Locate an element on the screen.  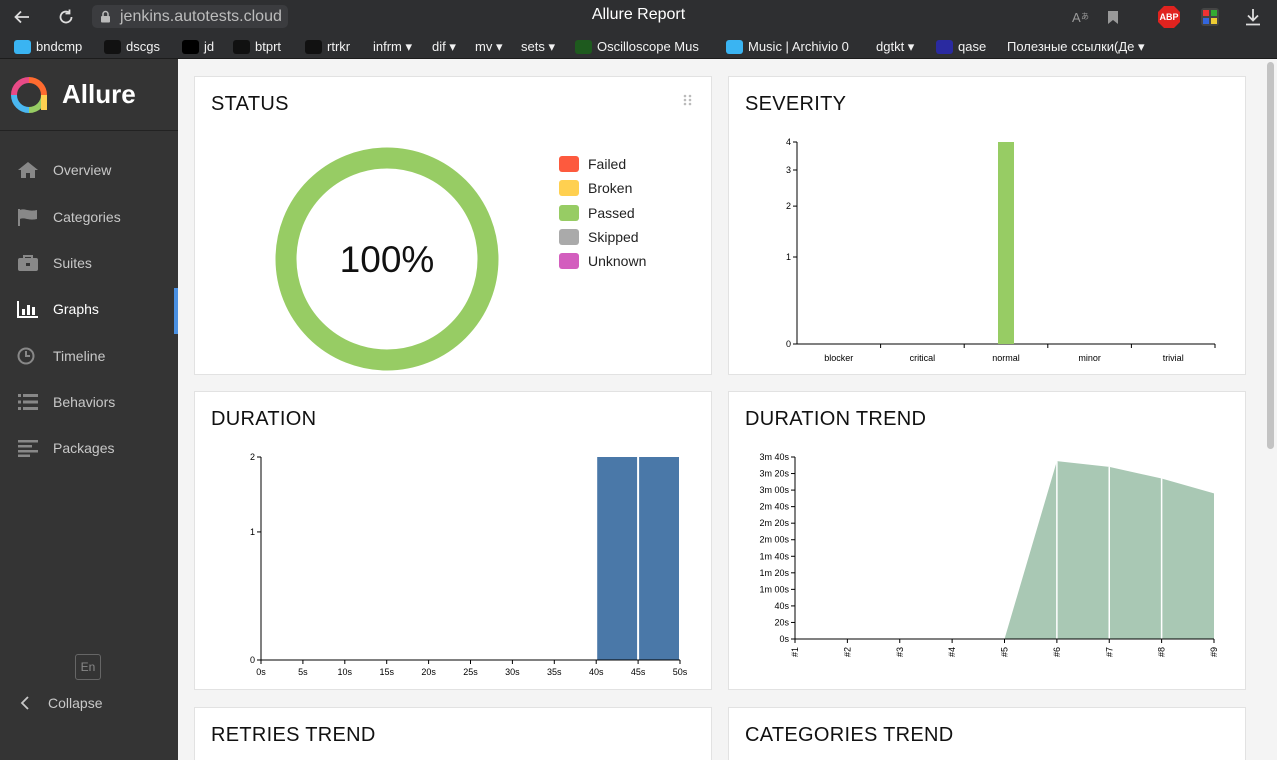
legend-label: Failed is located at coordinates (607, 164).